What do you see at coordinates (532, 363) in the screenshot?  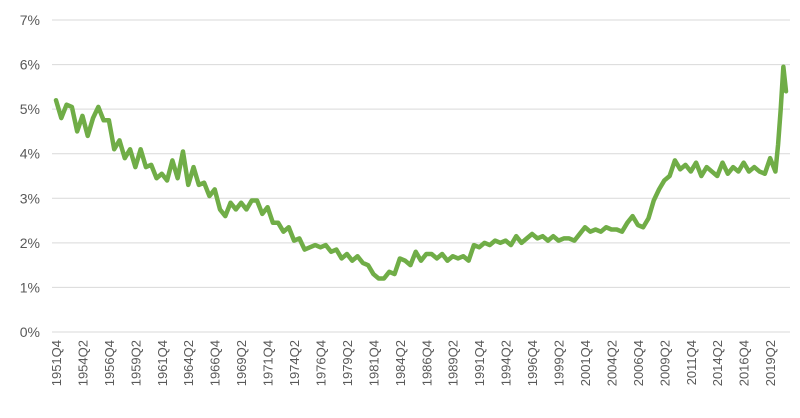 I see `x-tick-label: 1996Q4` at bounding box center [532, 363].